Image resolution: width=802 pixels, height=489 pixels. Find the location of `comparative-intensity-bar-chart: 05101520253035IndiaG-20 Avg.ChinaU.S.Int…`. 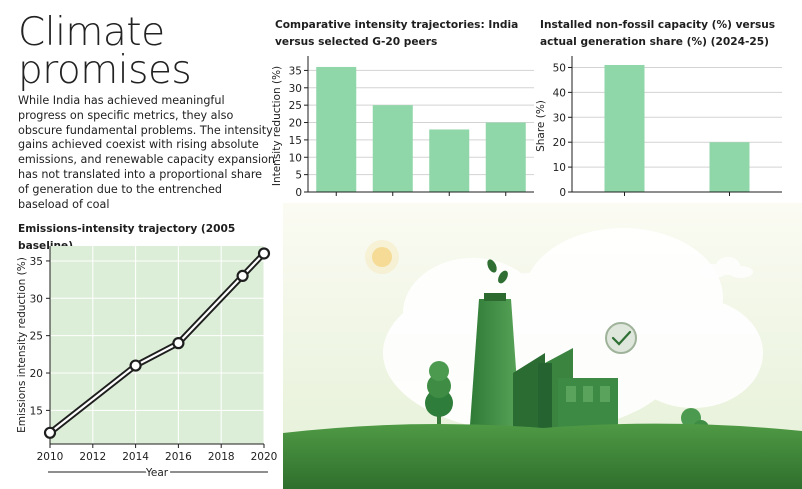

comparative-intensity-bar-chart: 05101520253035IndiaG-20 Avg.ChinaU.S.Int… is located at coordinates (402, 135).